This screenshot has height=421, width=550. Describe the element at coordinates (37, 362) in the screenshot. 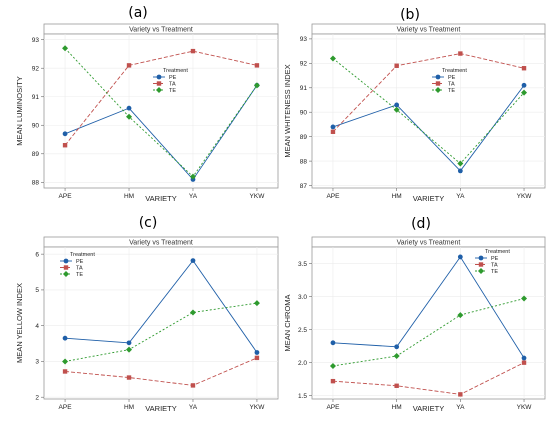

I see `y-tick-label: 3` at that location.